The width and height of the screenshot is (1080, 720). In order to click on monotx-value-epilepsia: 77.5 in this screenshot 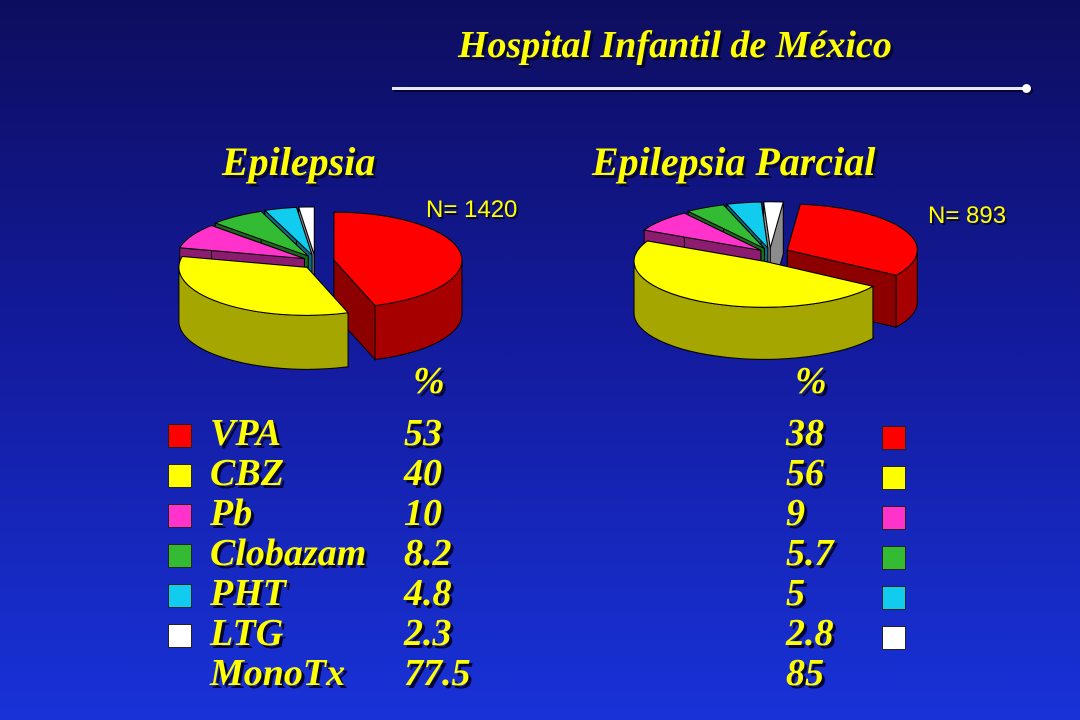, I will do `click(437, 673)`.